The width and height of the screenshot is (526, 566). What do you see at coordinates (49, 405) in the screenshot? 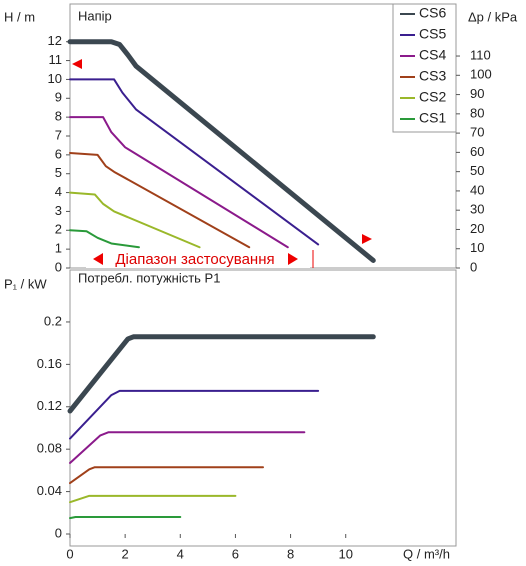
I see `y-tick-label: 0.12` at bounding box center [49, 405].